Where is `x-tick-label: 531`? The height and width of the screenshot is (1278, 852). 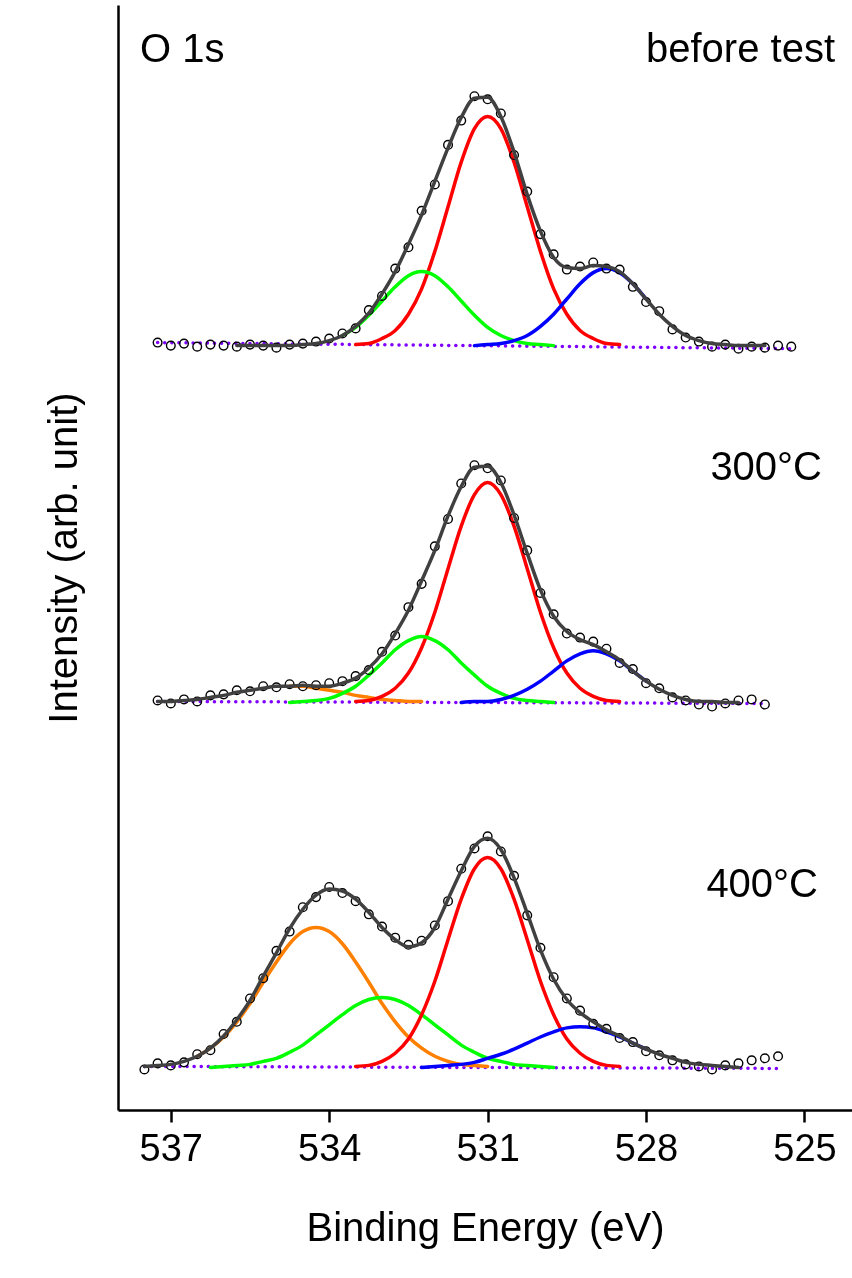 x-tick-label: 531 is located at coordinates (488, 1147).